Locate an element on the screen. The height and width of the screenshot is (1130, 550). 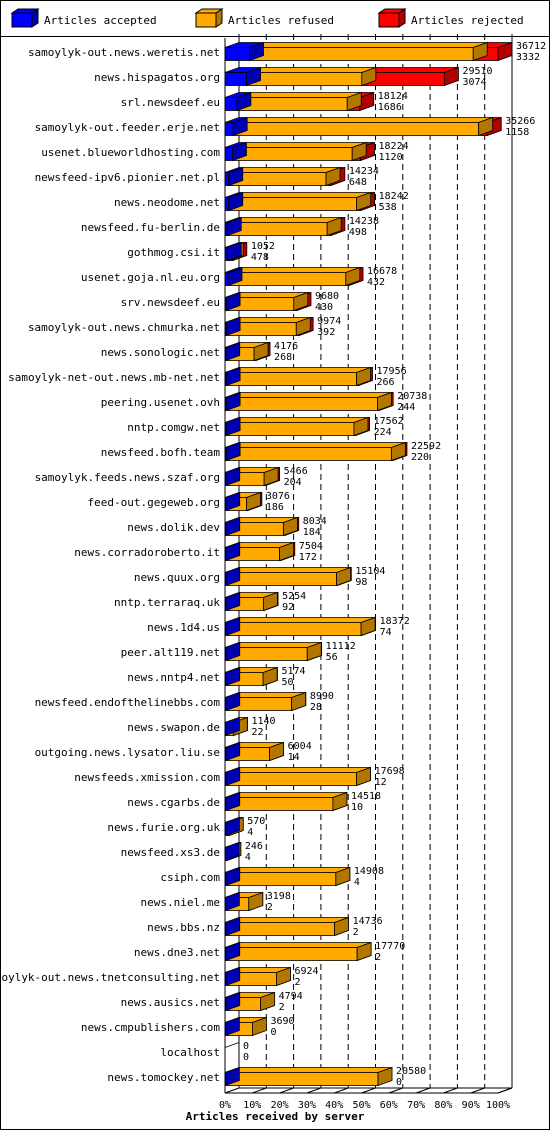
total-label: 15104 is located at coordinates (370, 571).